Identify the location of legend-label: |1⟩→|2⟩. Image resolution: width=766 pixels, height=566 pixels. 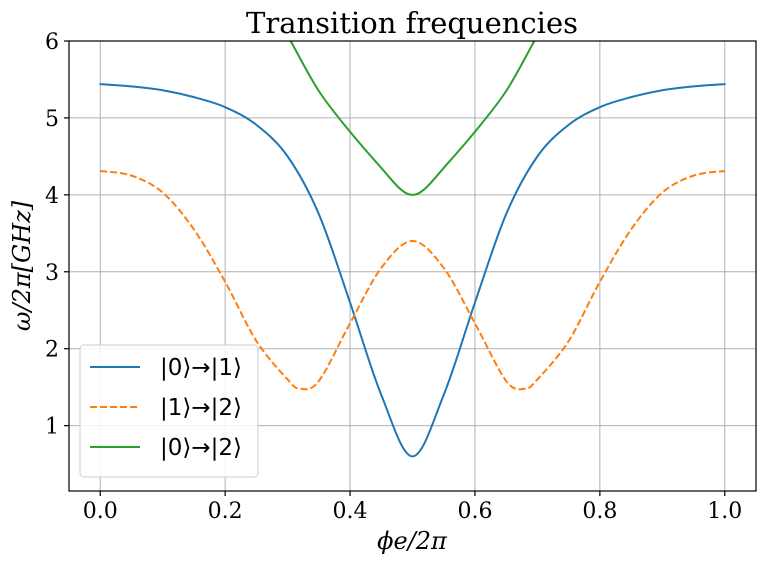
(201, 408).